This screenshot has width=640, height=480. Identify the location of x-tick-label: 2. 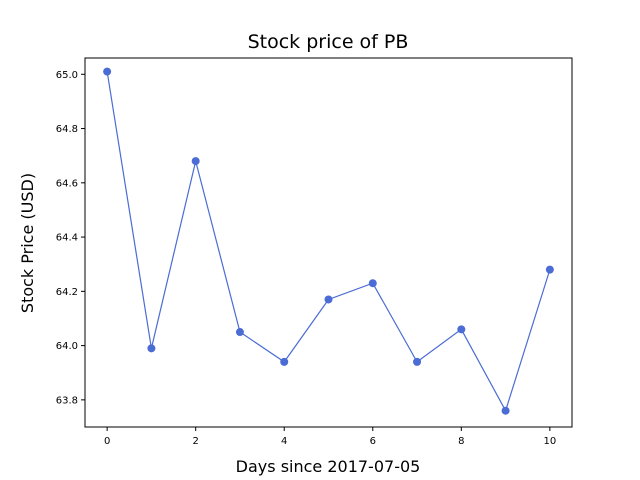
(195, 441).